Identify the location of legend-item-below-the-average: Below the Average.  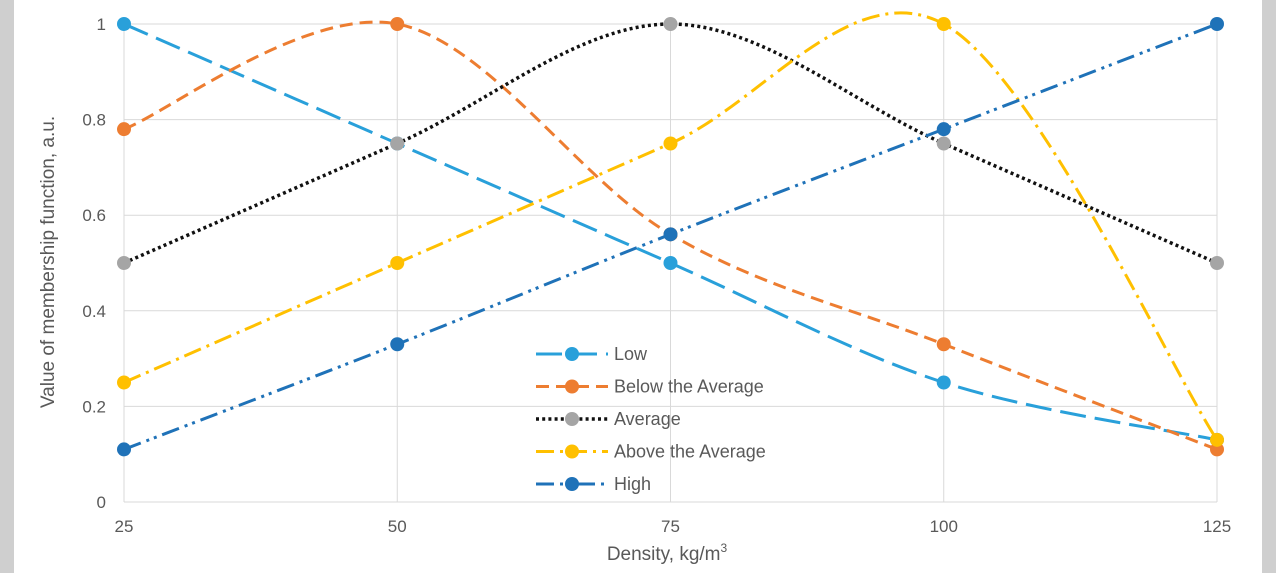
(650, 387).